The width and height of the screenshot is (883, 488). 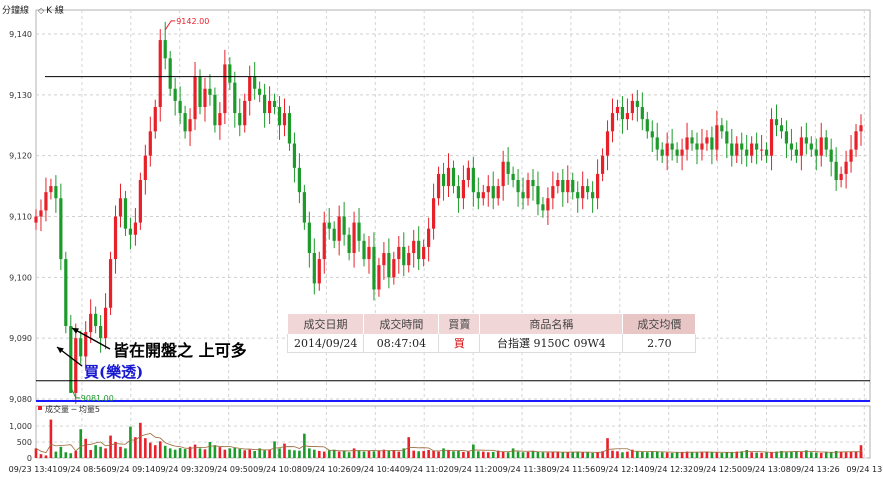 What do you see at coordinates (401, 343) in the screenshot?
I see `cell-trade-time: 08:47:04` at bounding box center [401, 343].